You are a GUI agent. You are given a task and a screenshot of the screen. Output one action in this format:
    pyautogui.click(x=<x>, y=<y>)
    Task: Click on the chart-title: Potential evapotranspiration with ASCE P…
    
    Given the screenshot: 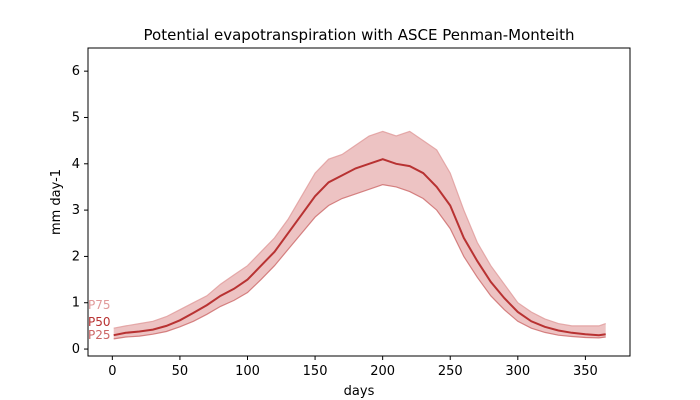 What is the action you would take?
    pyautogui.click(x=359, y=35)
    